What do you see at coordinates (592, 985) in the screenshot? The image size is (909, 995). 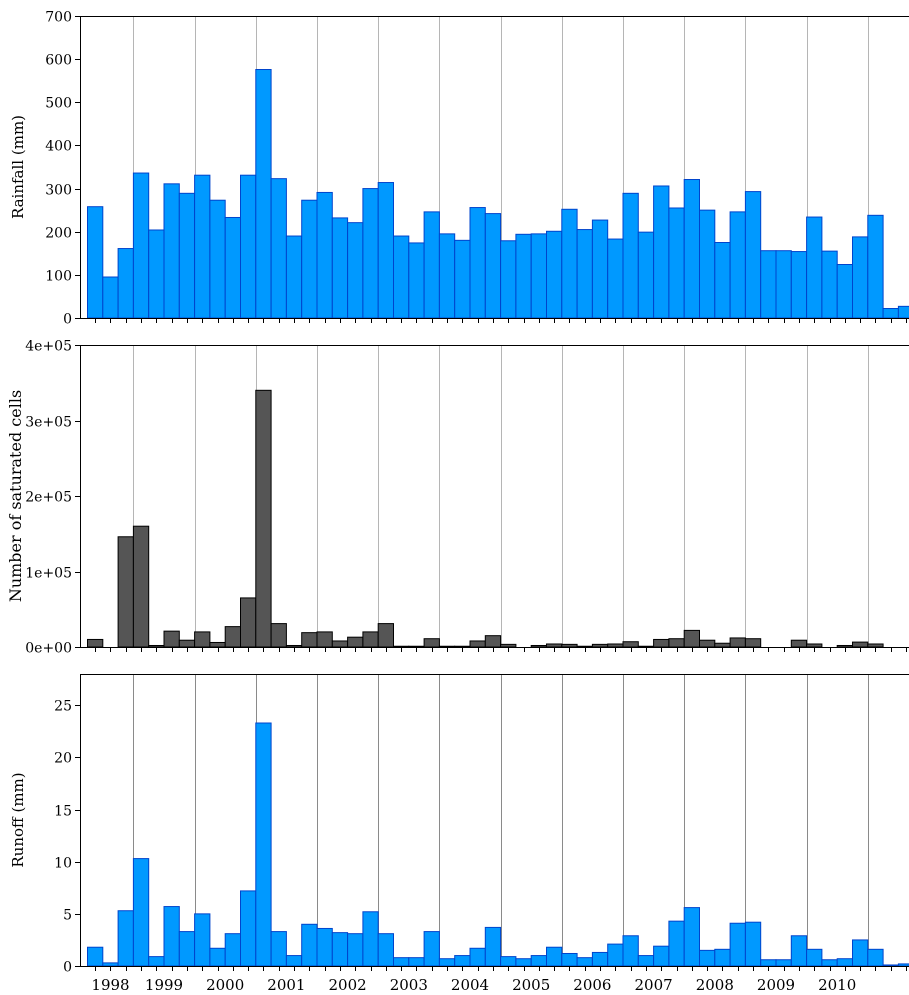 I see `year-label: 2006` at bounding box center [592, 985].